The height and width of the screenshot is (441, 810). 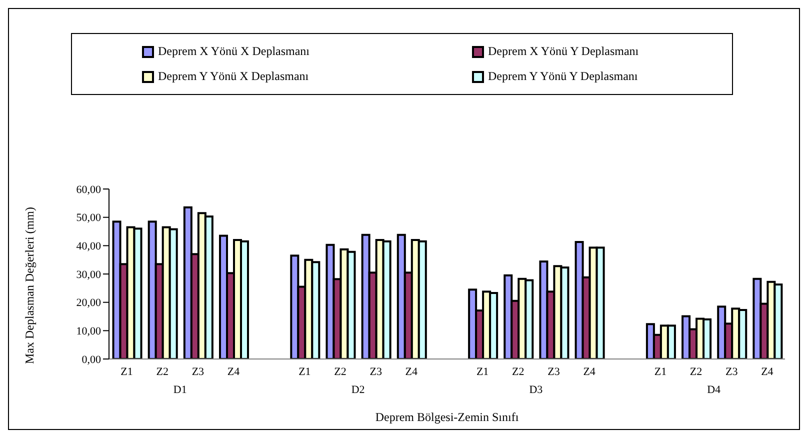 I want to click on x-axis-title: Deprem Bölgesi-Zemin Sınıfı, so click(x=447, y=417).